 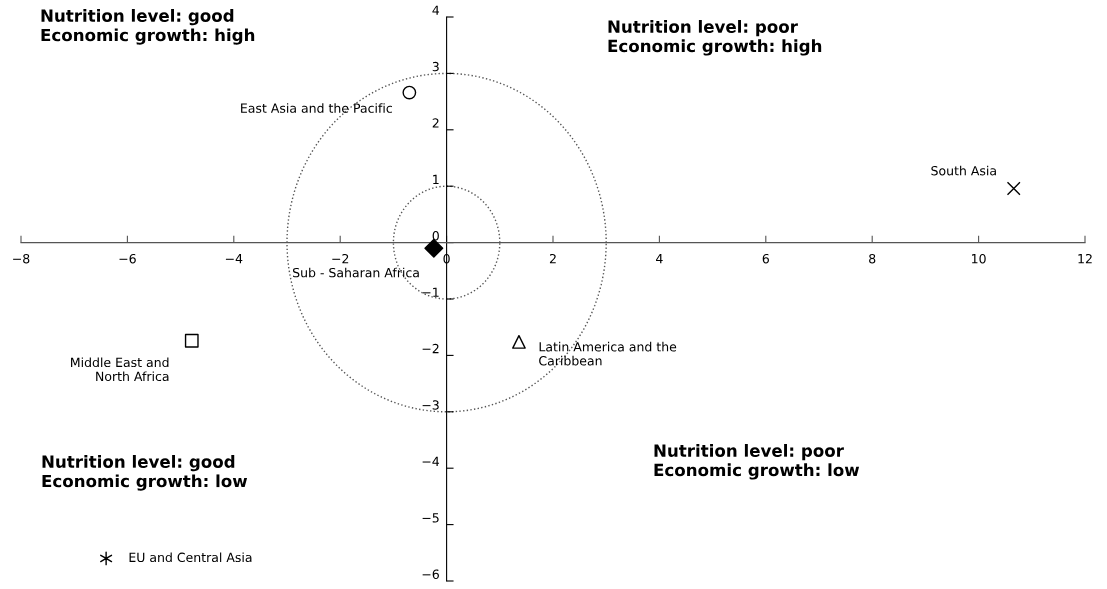 What do you see at coordinates (340, 258) in the screenshot?
I see `x-tick-label: −2` at bounding box center [340, 258].